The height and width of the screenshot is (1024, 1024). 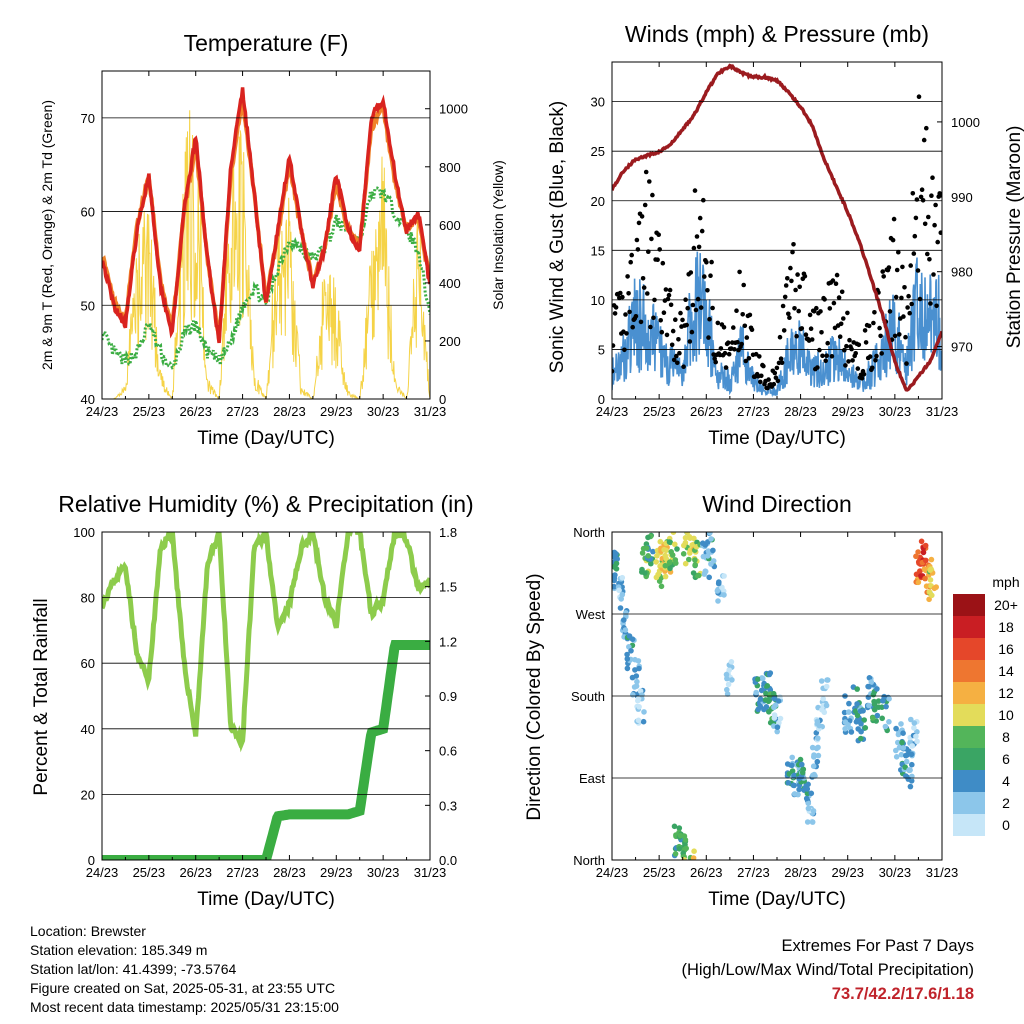 What do you see at coordinates (589, 532) in the screenshot?
I see `direction-ytick-label: North` at bounding box center [589, 532].